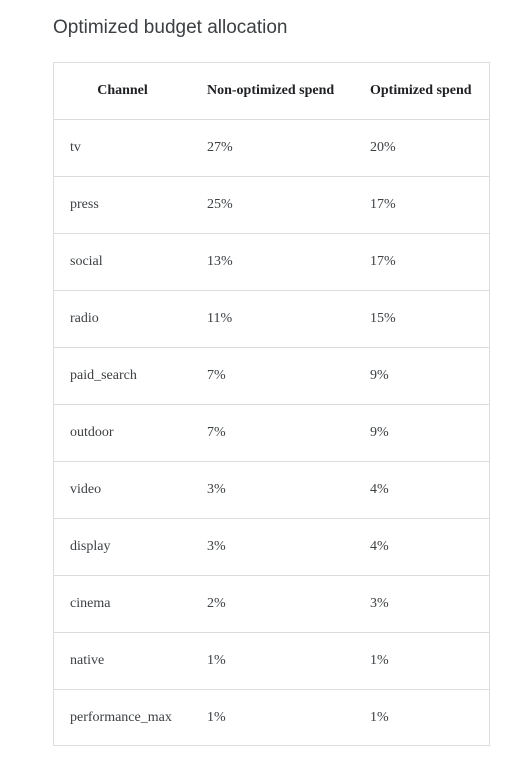 This screenshot has width=522, height=770. I want to click on table-row: native 1% 1%, so click(271, 661).